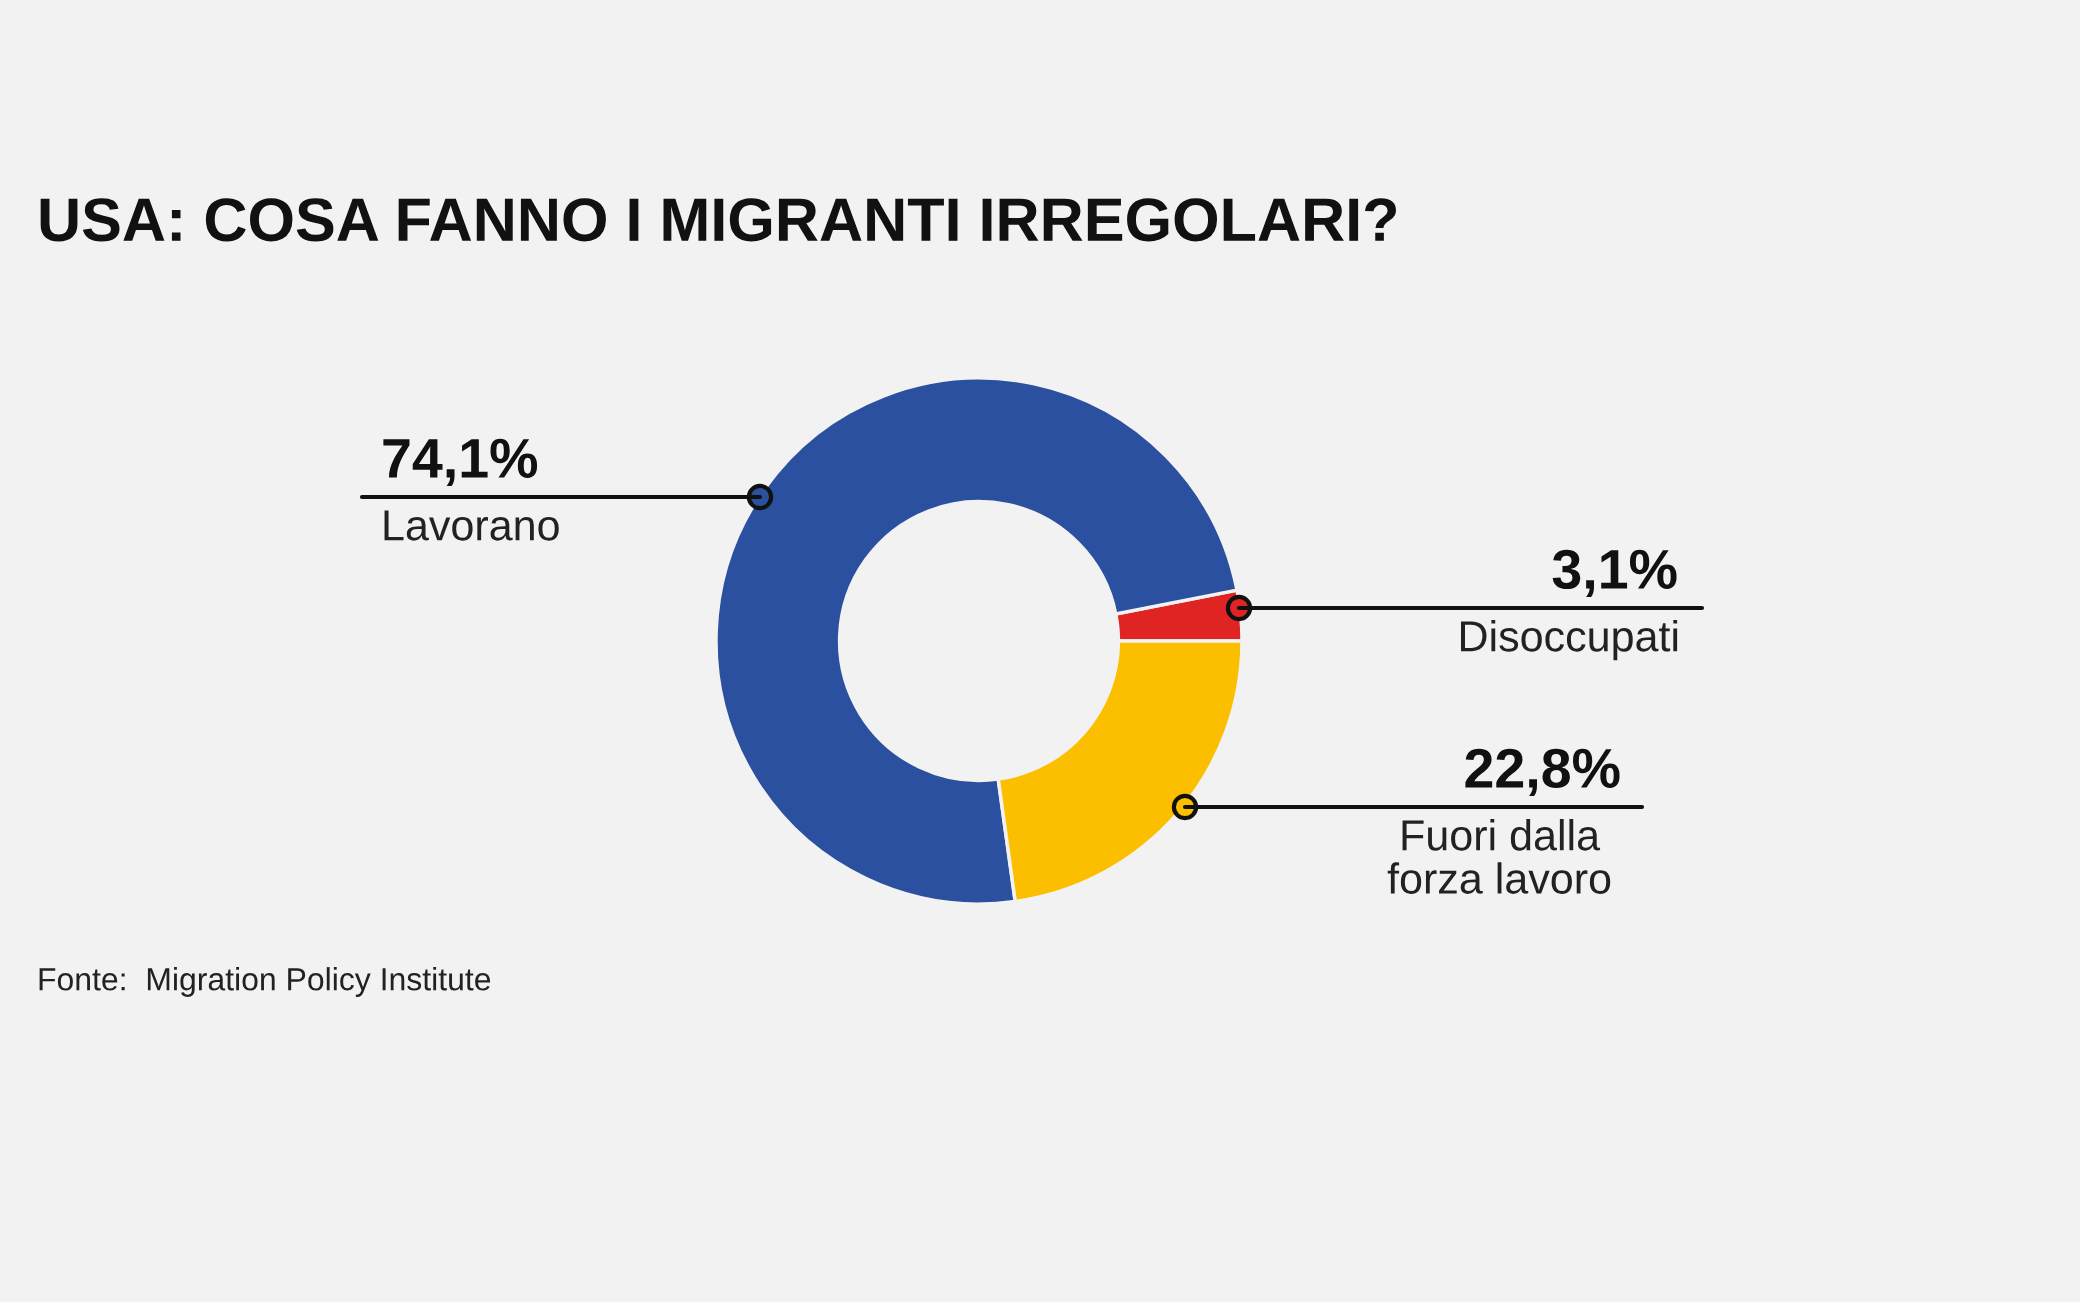 This screenshot has height=1302, width=2080. What do you see at coordinates (1542, 772) in the screenshot?
I see `data-label: 22,8%` at bounding box center [1542, 772].